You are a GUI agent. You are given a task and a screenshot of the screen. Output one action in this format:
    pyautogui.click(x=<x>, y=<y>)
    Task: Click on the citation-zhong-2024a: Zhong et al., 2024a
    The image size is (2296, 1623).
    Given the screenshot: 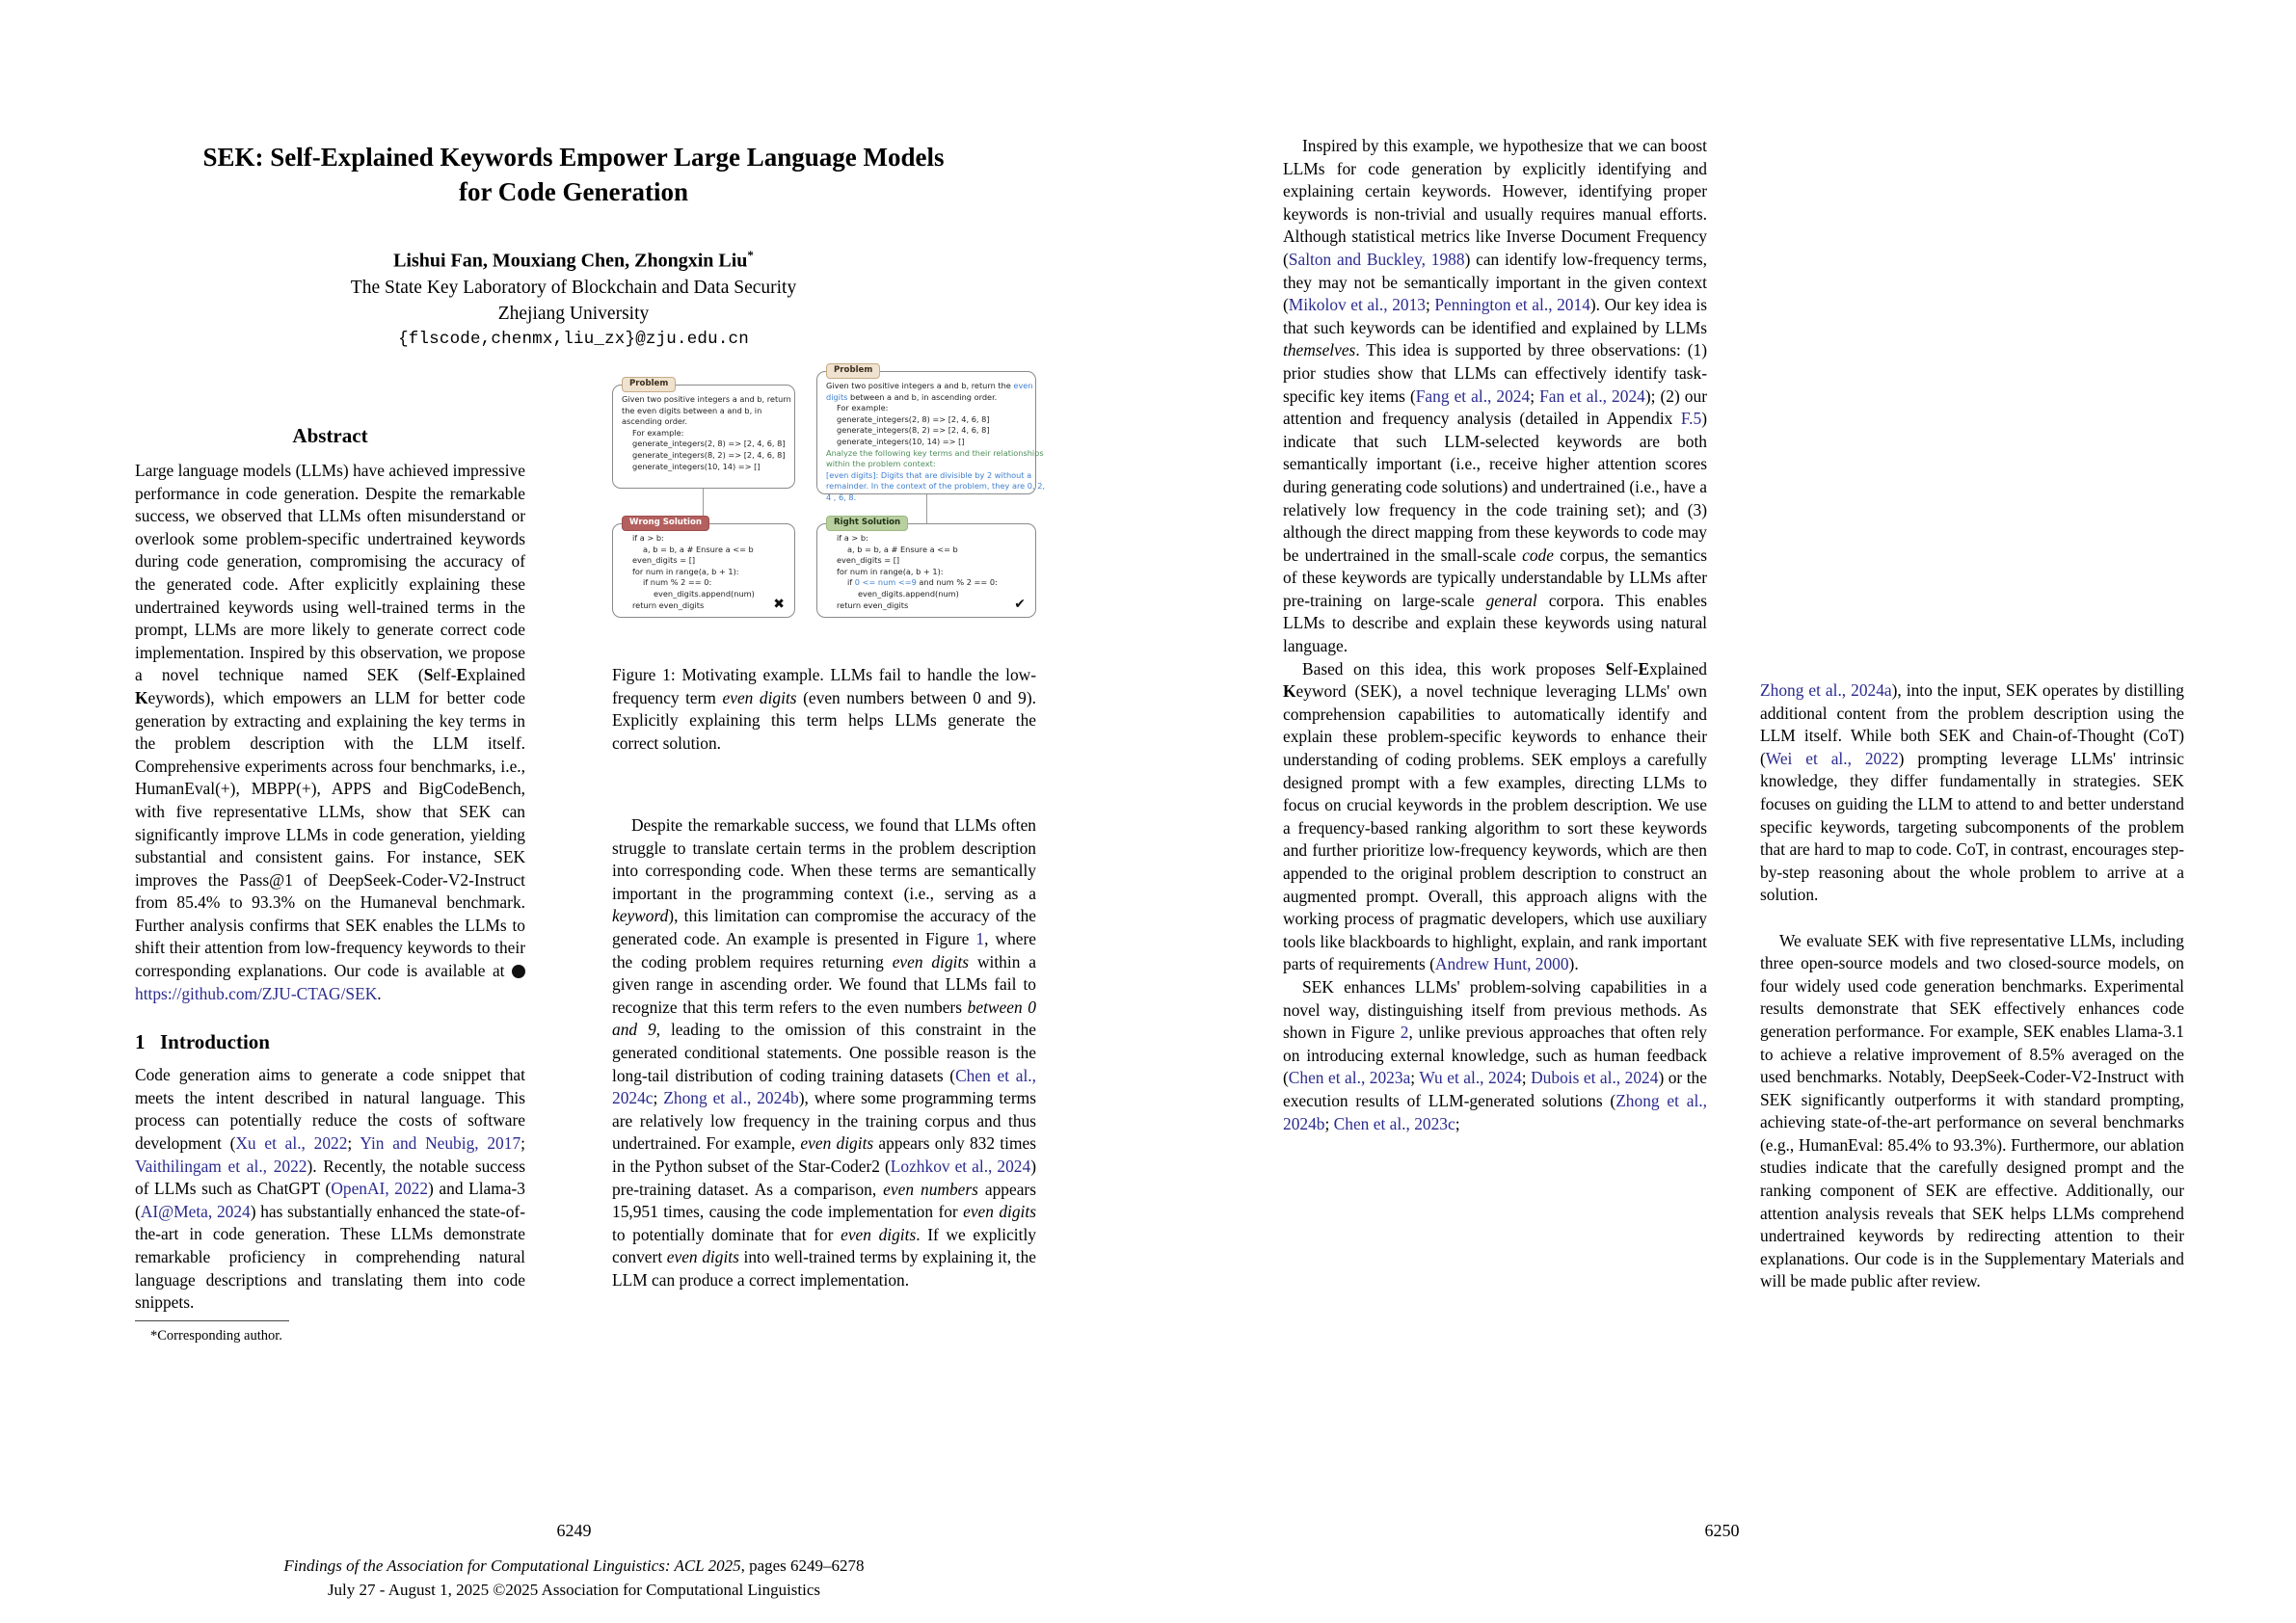 What is the action you would take?
    pyautogui.click(x=1826, y=690)
    